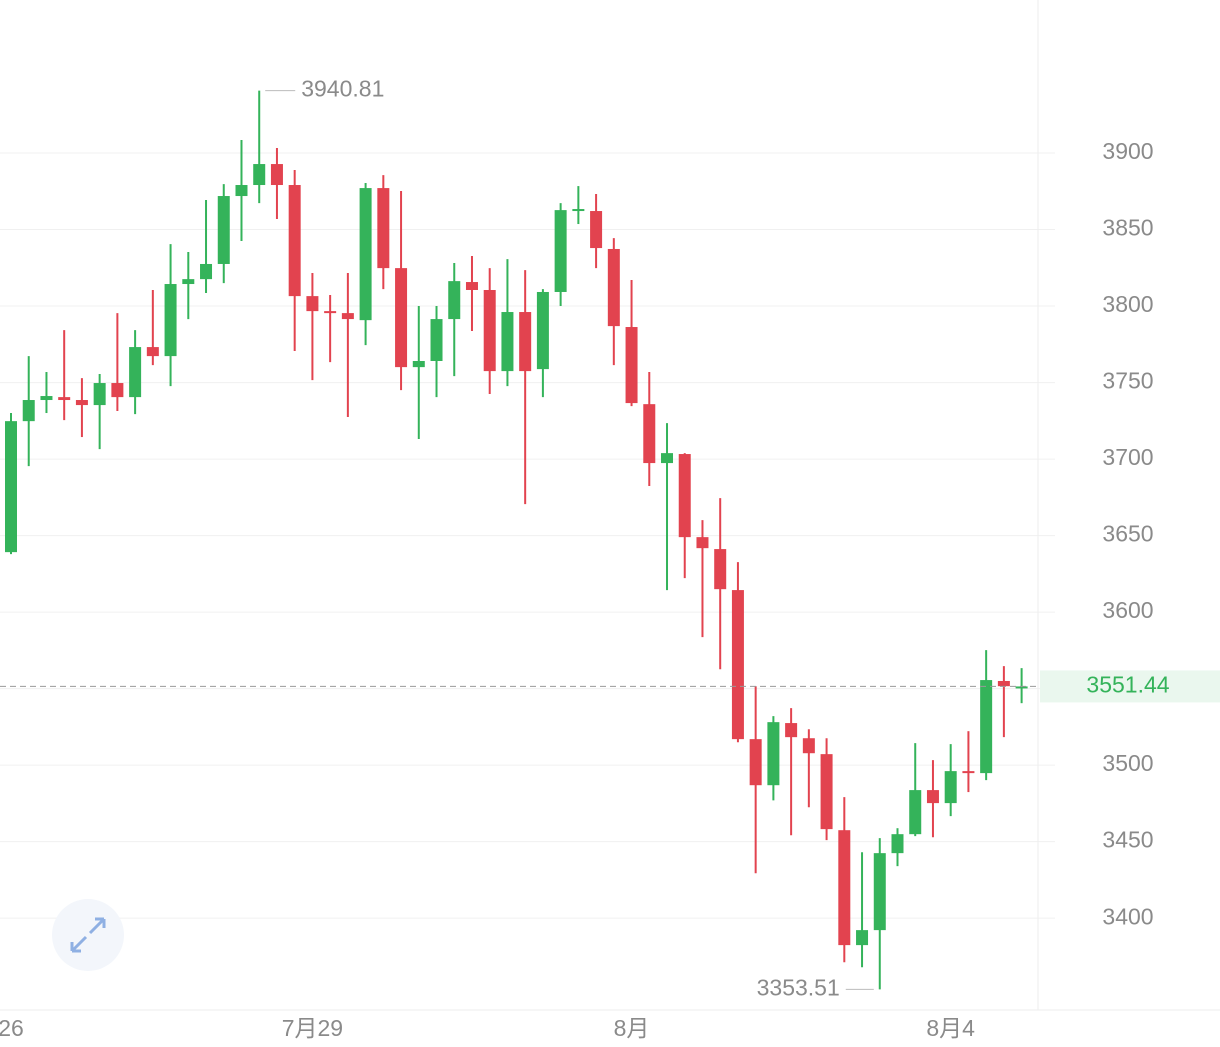 This screenshot has width=1220, height=1047. Describe the element at coordinates (1127, 457) in the screenshot. I see `y-tick-label: 3700` at that location.